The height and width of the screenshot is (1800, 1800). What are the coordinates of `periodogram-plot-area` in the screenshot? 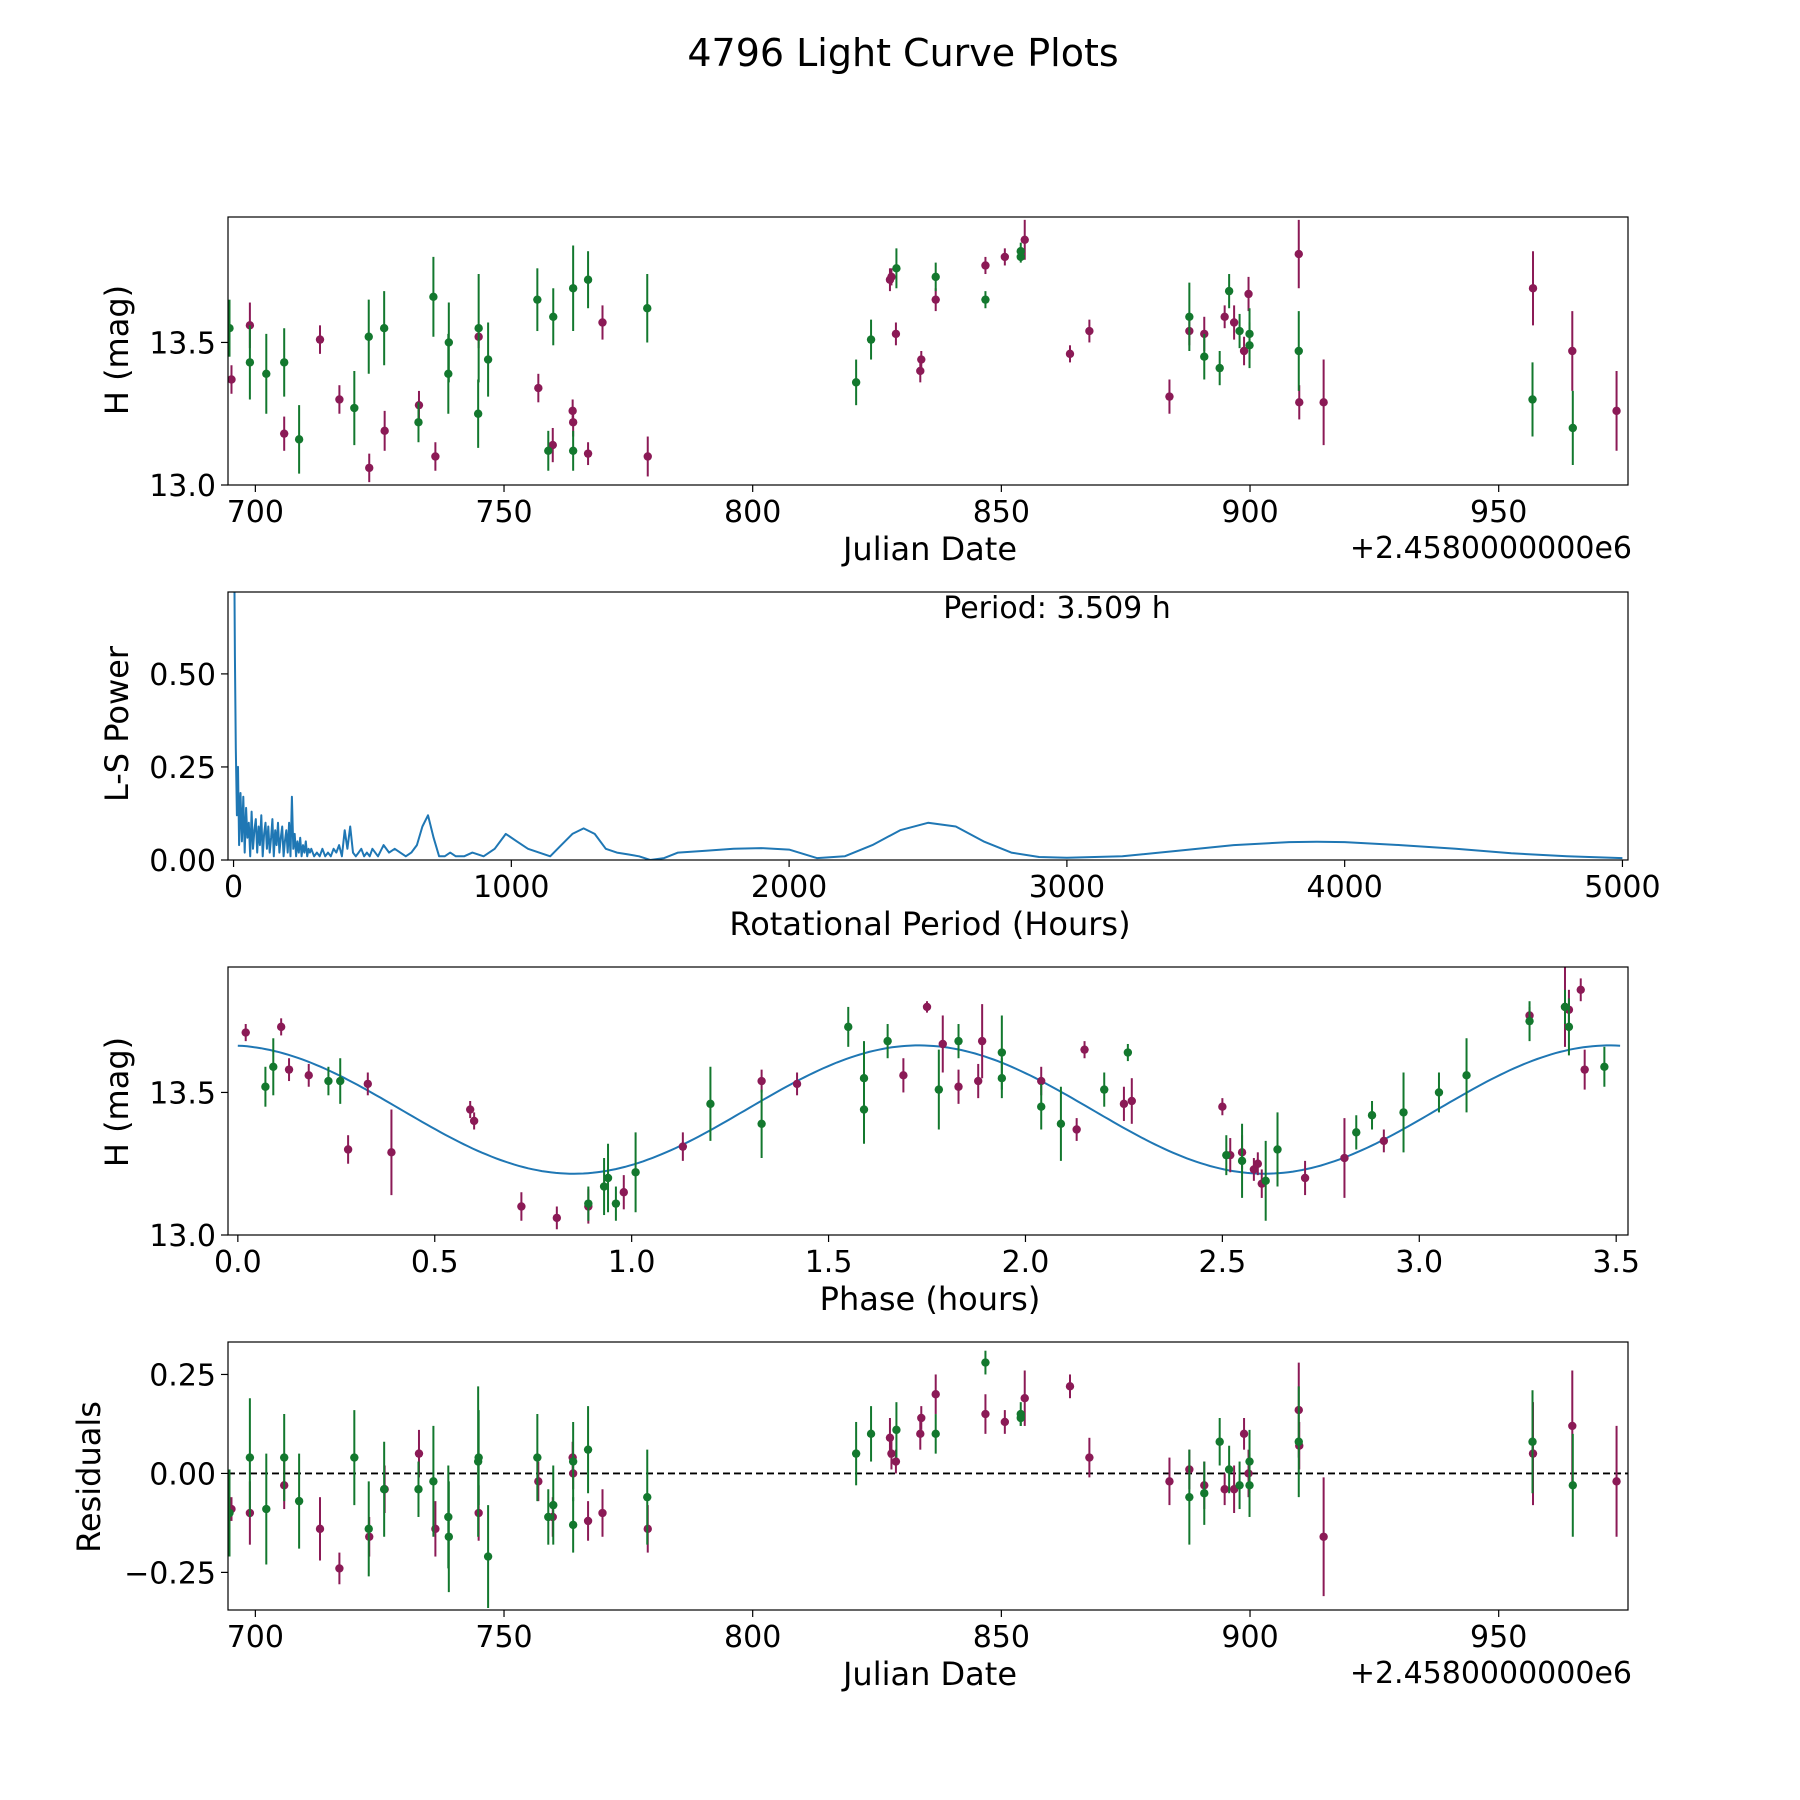 It's located at (928, 726).